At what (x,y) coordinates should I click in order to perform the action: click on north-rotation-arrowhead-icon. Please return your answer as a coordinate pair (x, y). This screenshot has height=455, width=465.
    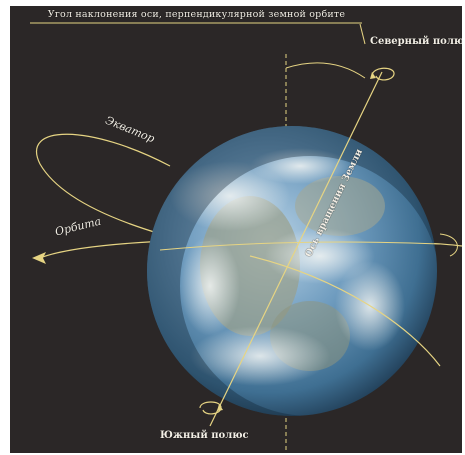
    Looking at the image, I should click on (373, 75).